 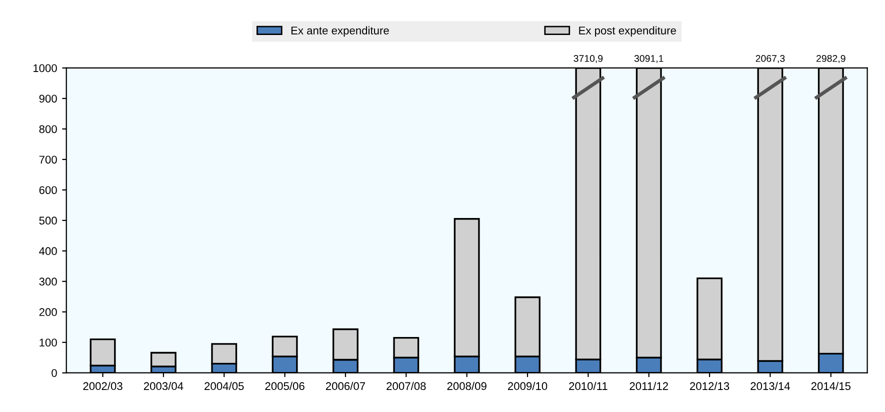 I want to click on y-tick-label: 400, so click(x=48, y=251).